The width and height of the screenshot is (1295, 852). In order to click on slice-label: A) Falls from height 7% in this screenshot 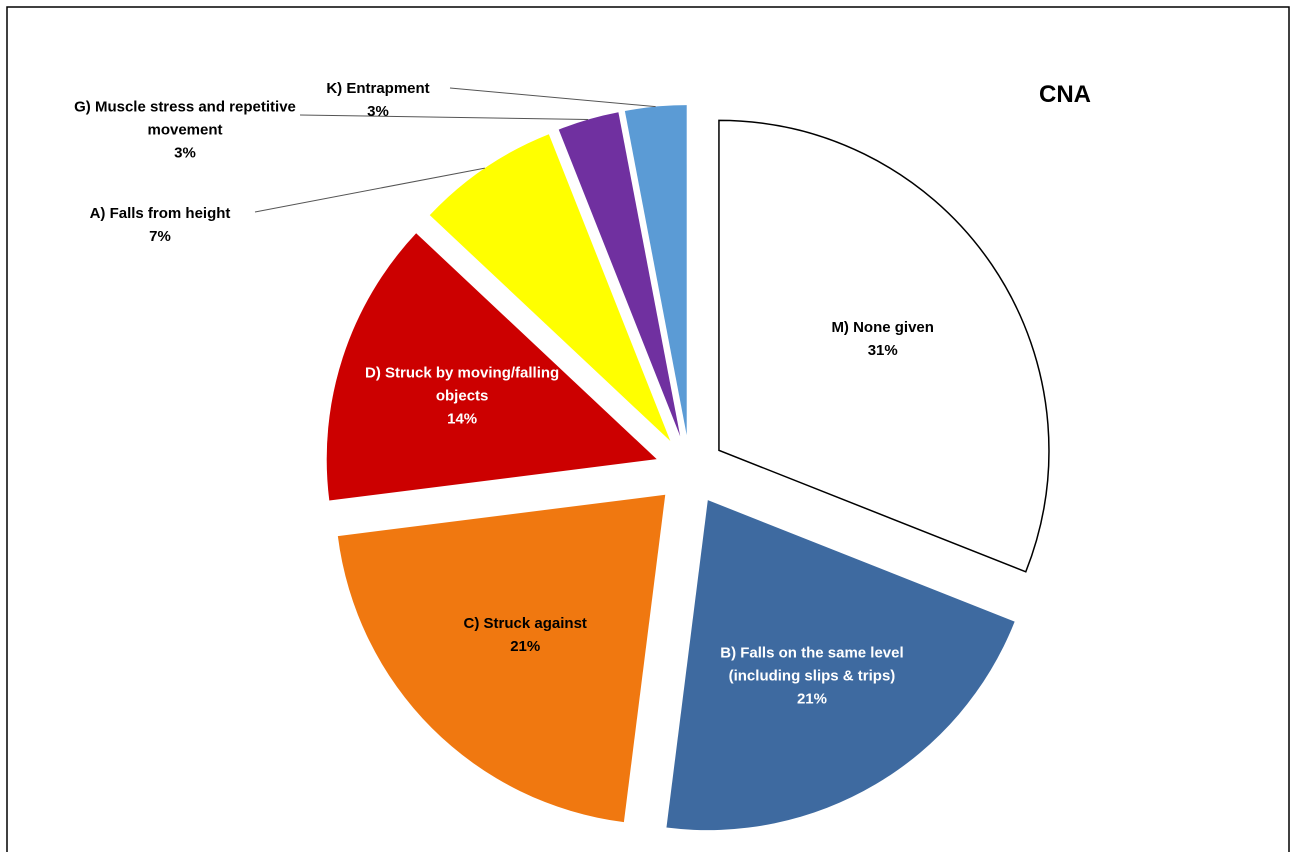, I will do `click(160, 225)`.